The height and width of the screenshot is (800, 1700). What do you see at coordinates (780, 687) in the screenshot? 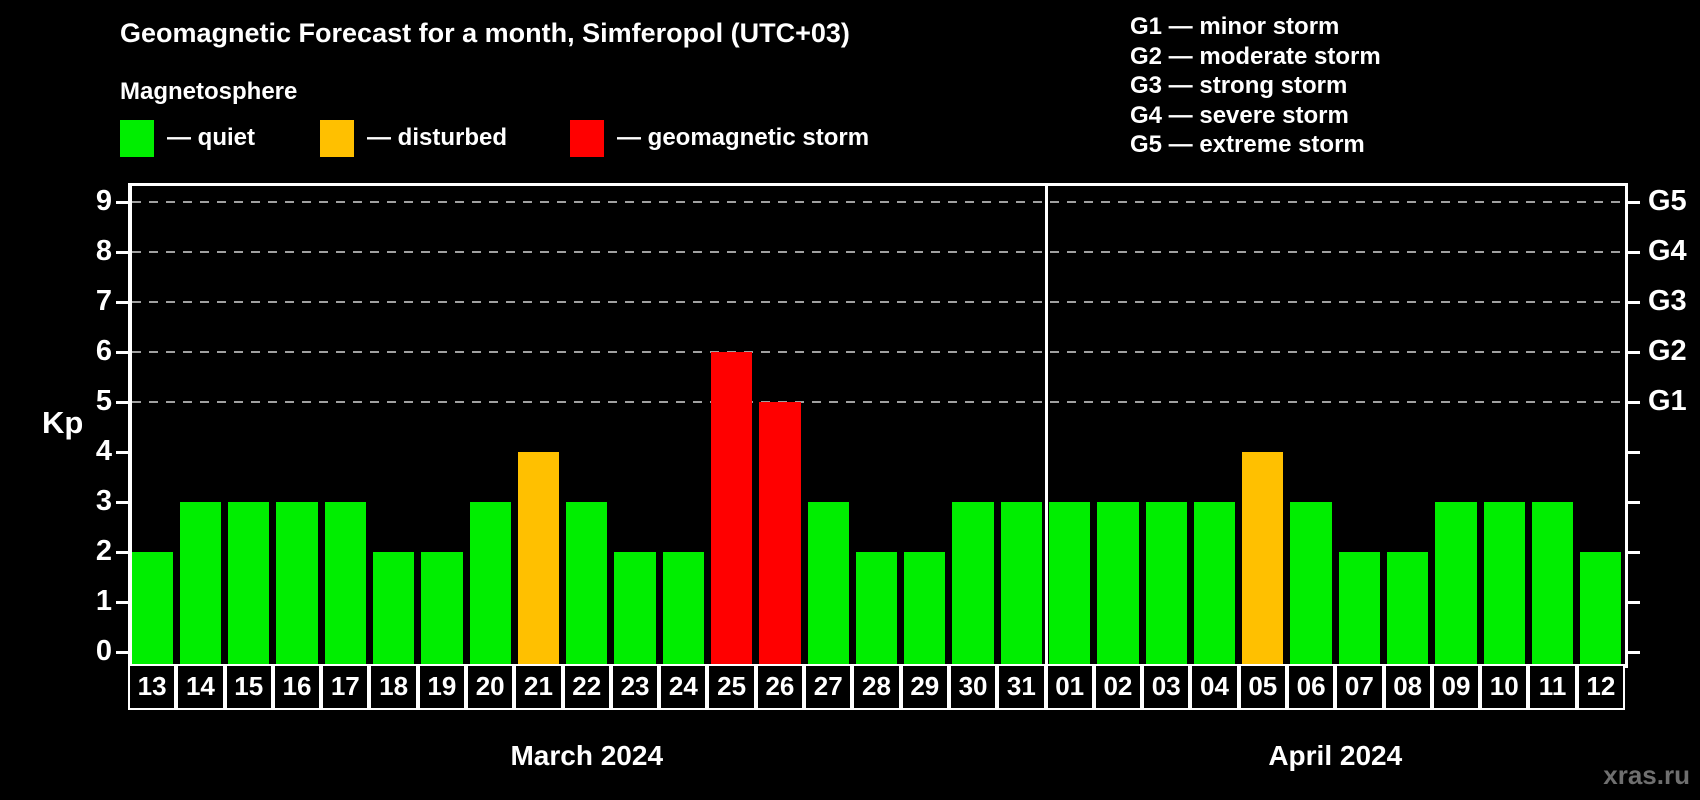
I see `date-box-march-26: 26` at bounding box center [780, 687].